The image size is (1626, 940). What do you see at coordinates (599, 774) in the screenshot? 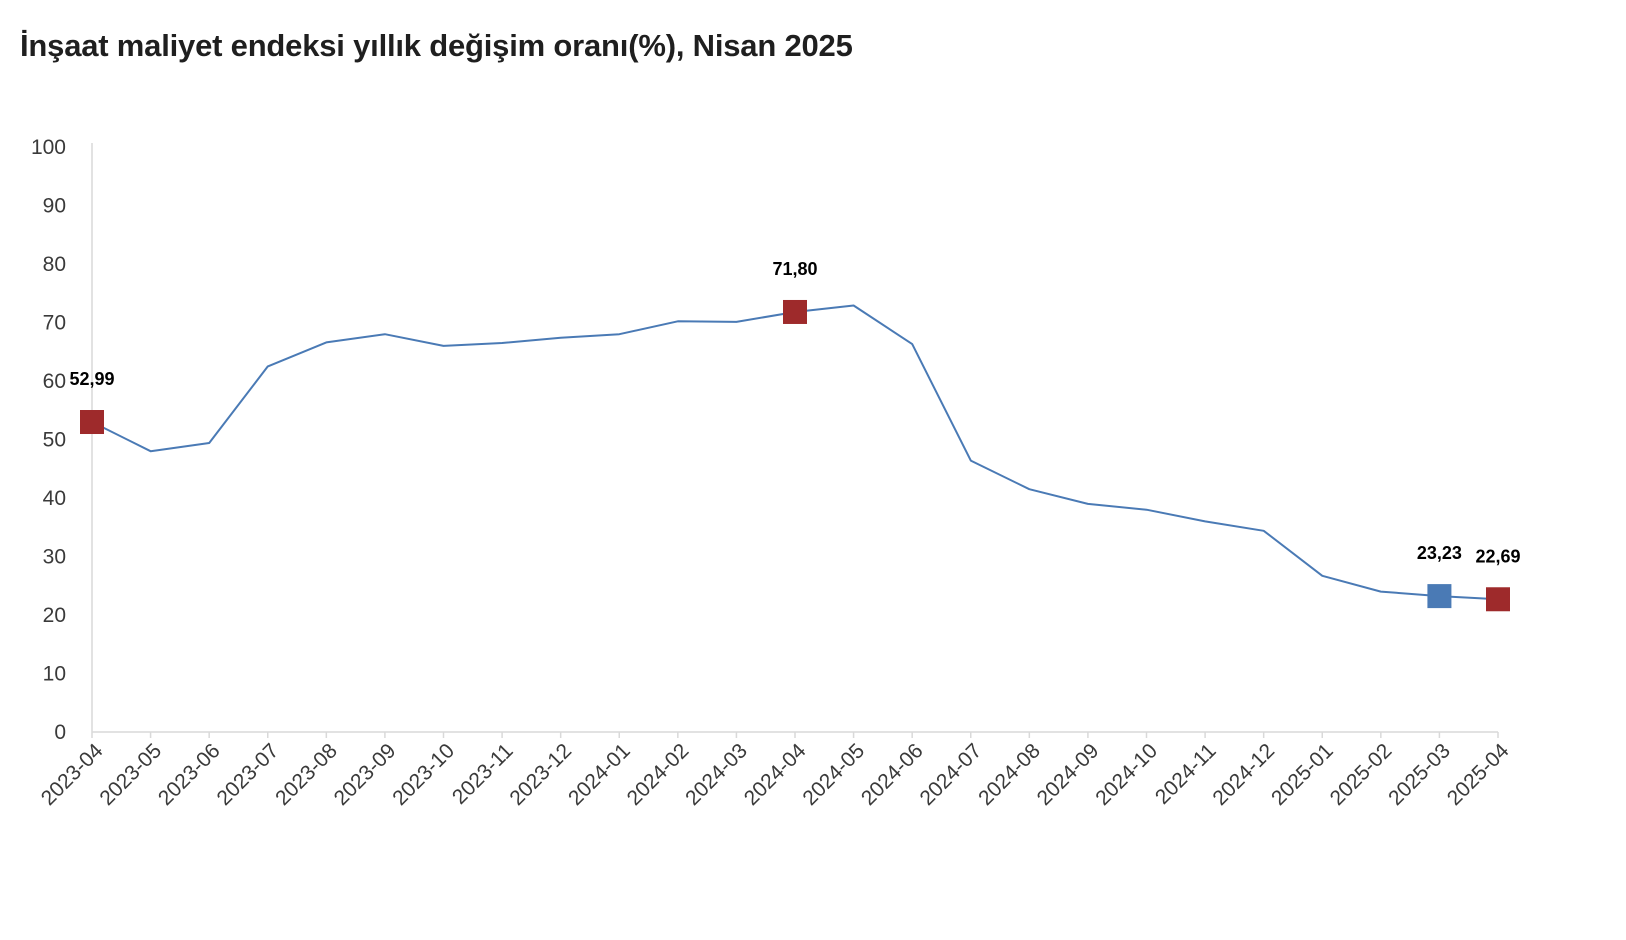
I see `x-tick-label: 2024-01` at bounding box center [599, 774].